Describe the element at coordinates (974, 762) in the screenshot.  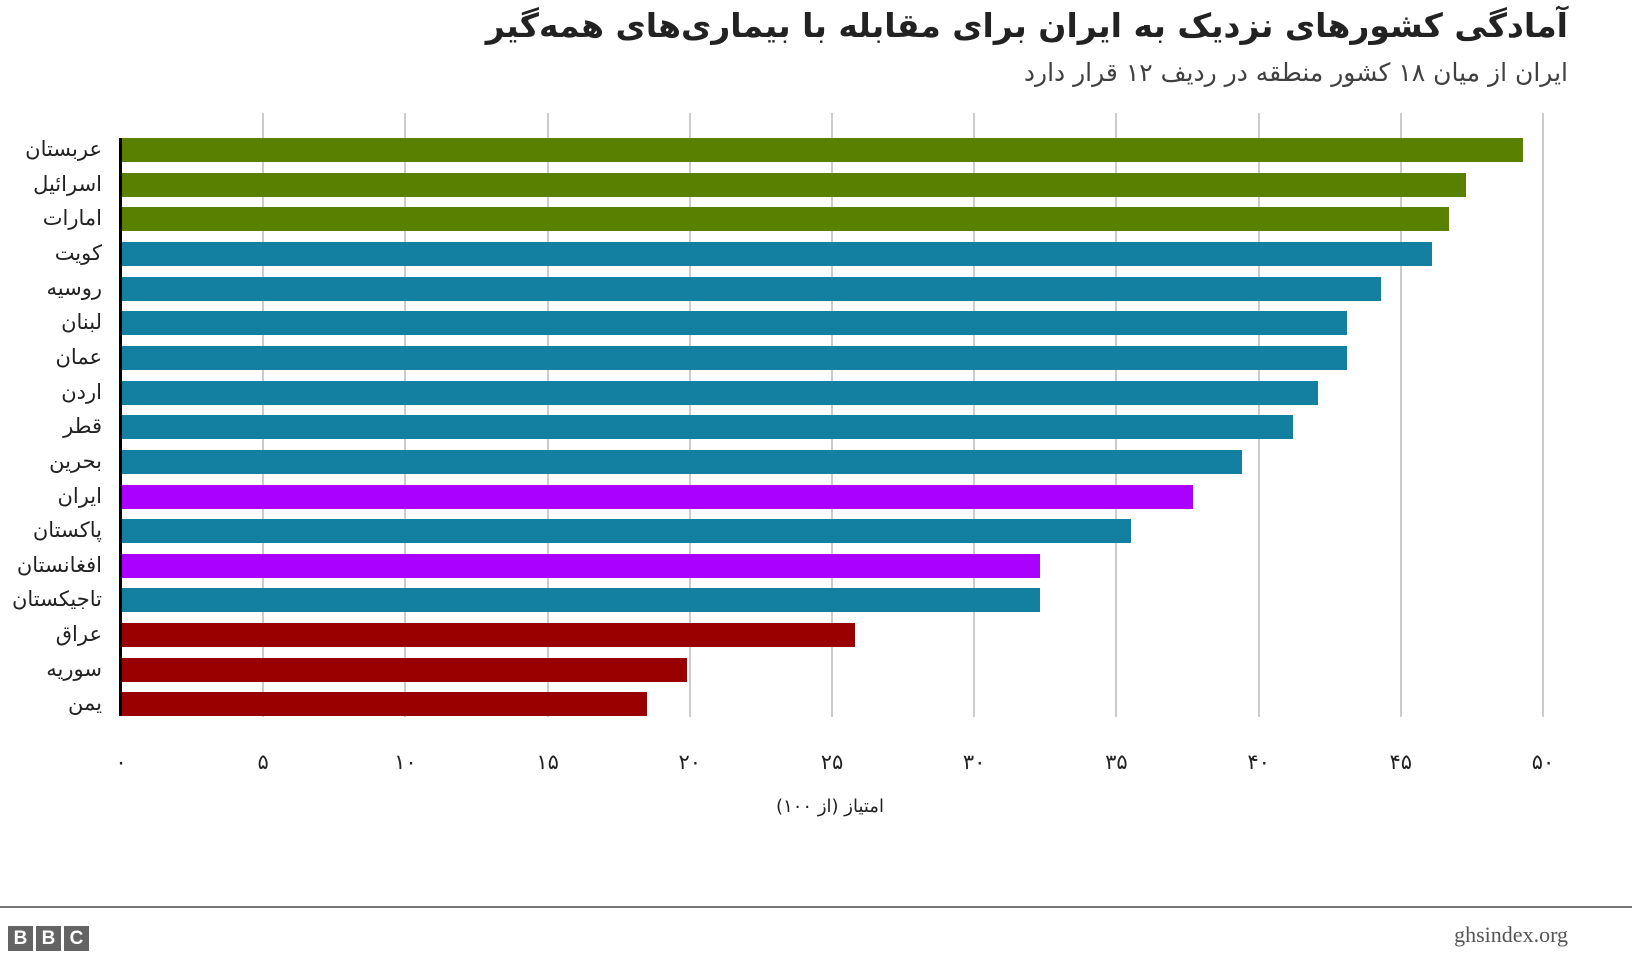
I see `x-tick-label: ۳۰` at that location.